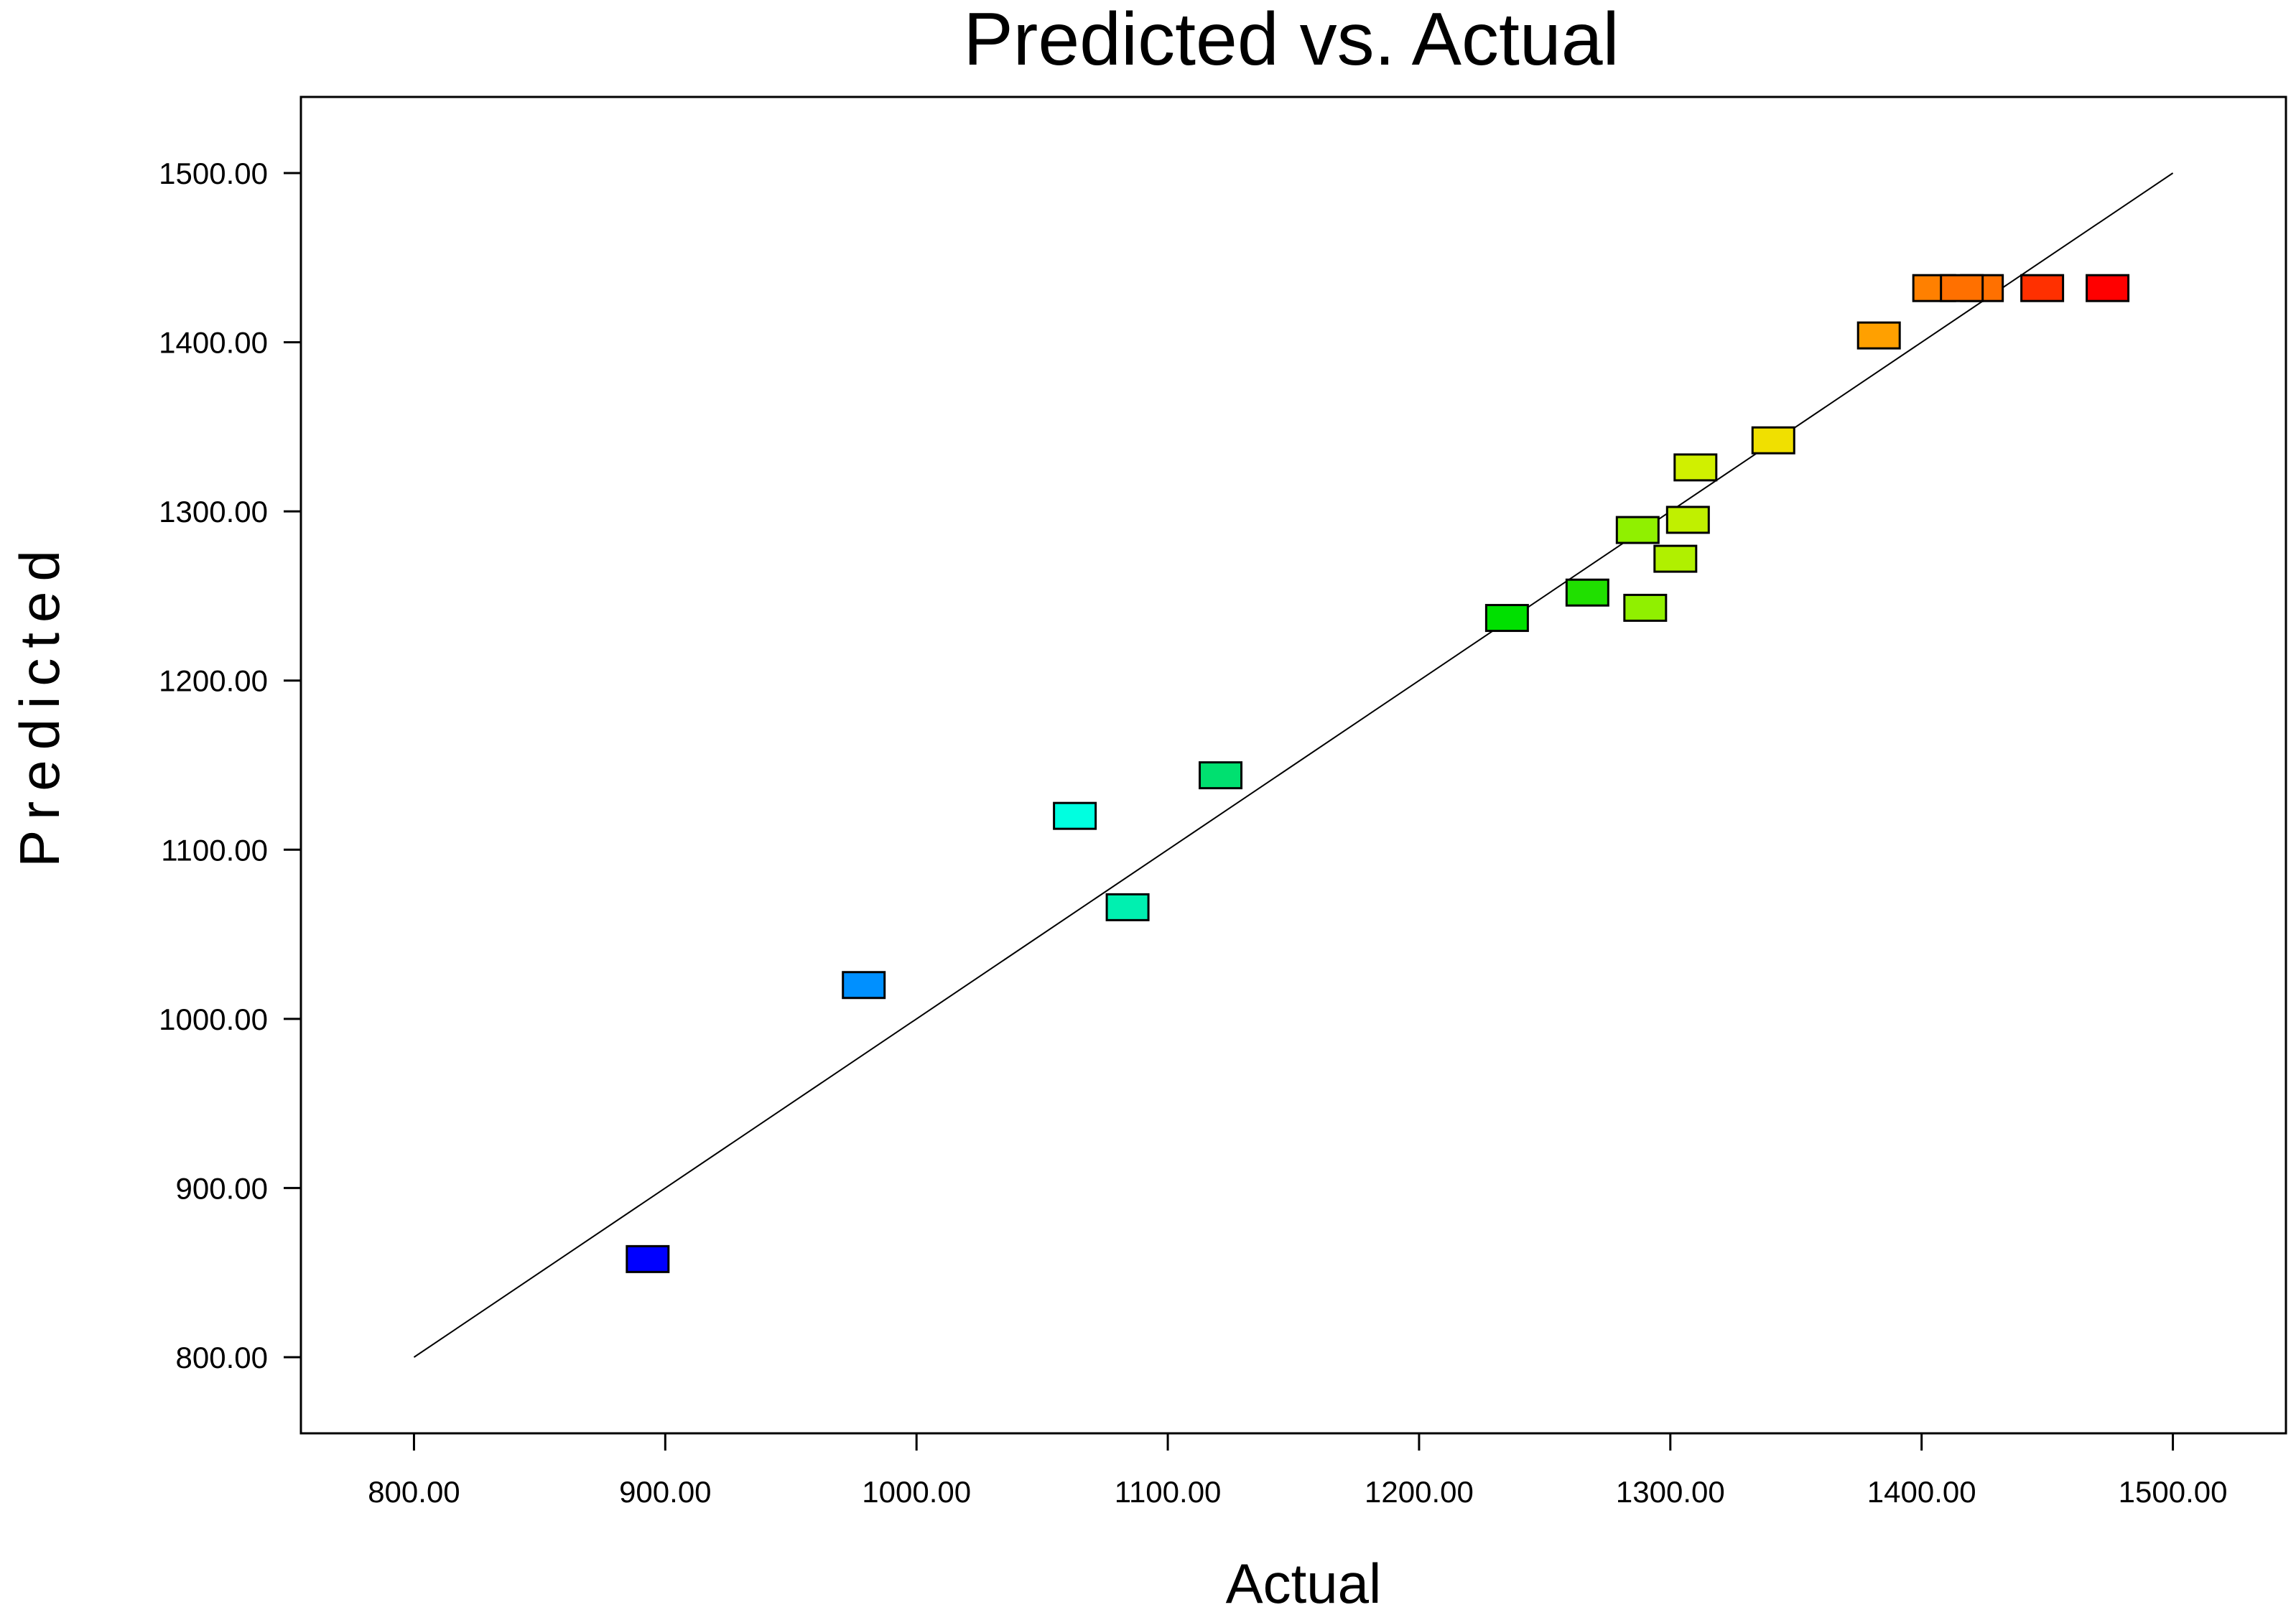 The width and height of the screenshot is (2296, 1615). Describe the element at coordinates (214, 173) in the screenshot. I see `y-tick-label: 1500.00` at that location.